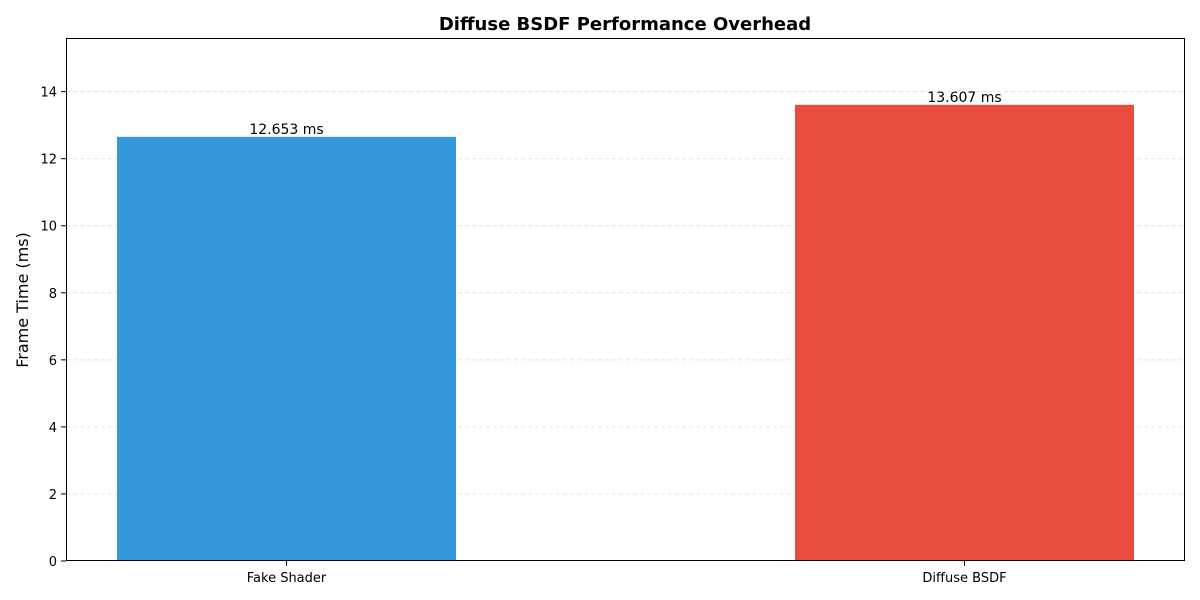 Image resolution: width=1200 pixels, height=600 pixels. I want to click on x-axis-ticks: Fake Shader Diffuse BSDF, so click(627, 573).